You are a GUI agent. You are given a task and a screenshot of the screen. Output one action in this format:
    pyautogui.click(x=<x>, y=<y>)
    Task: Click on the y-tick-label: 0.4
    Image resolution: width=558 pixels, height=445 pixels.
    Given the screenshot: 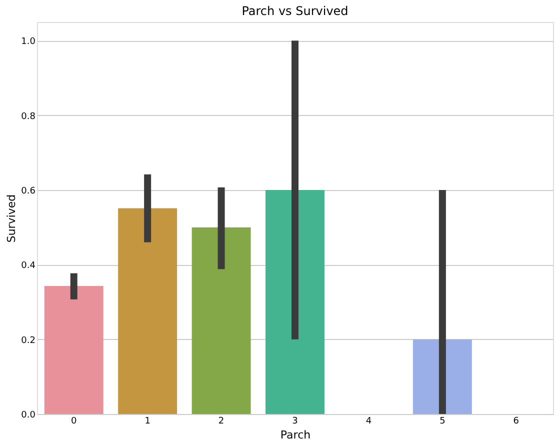 What is the action you would take?
    pyautogui.click(x=28, y=266)
    